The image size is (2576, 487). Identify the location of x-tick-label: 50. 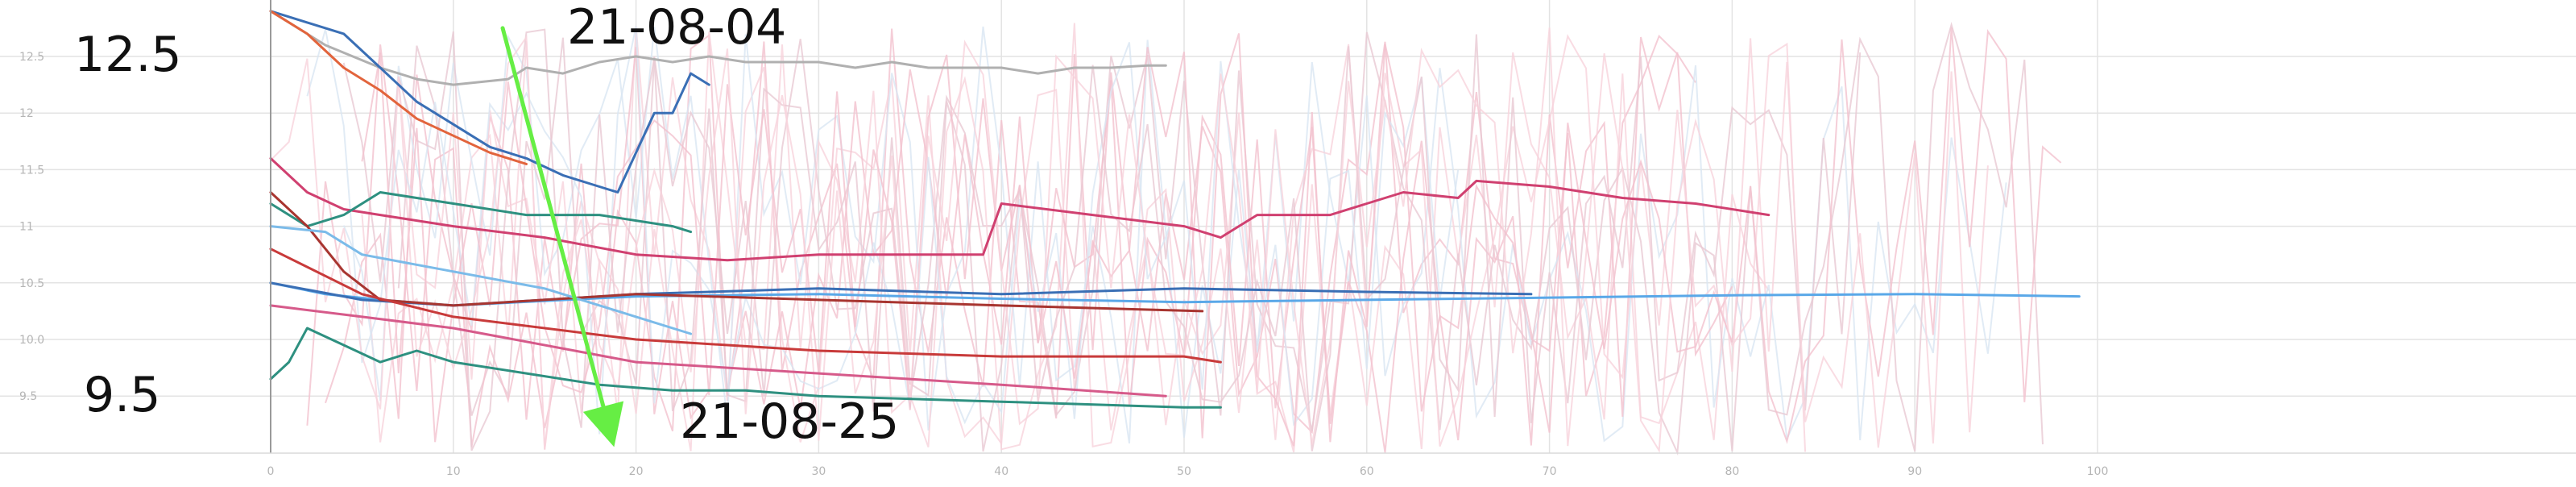
(1184, 471).